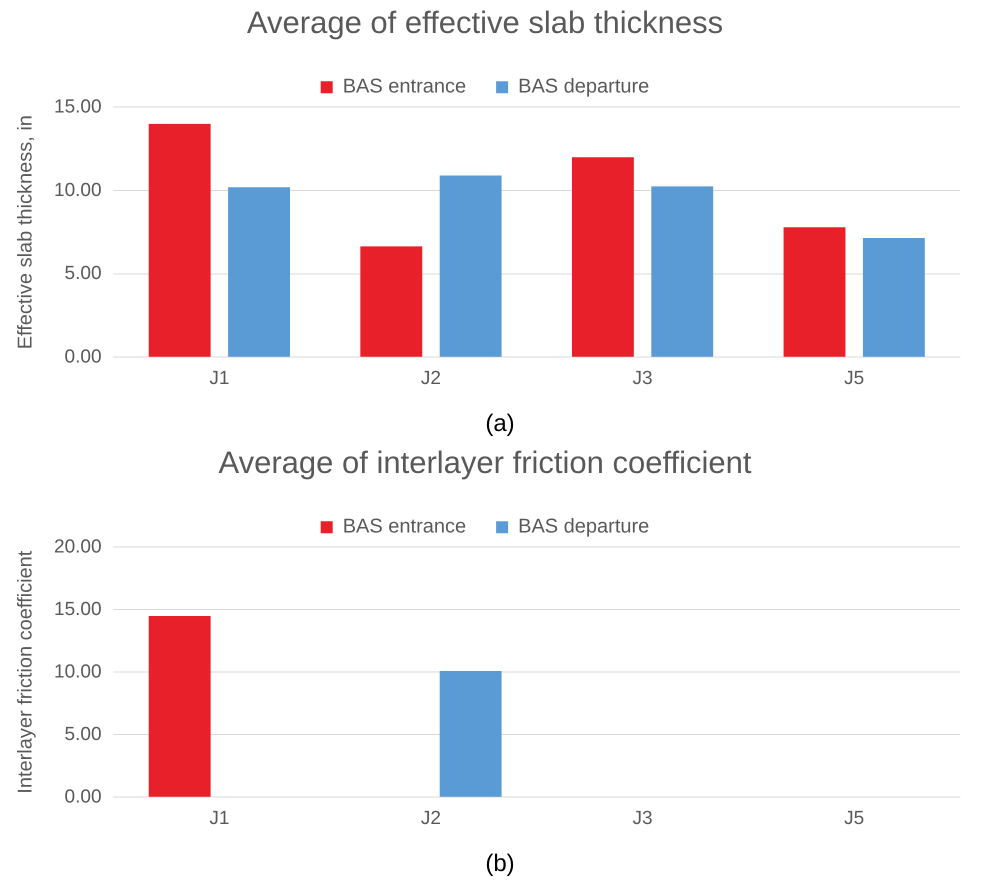  What do you see at coordinates (25, 672) in the screenshot?
I see `y-axis-title: Interlayer friction coefficient` at bounding box center [25, 672].